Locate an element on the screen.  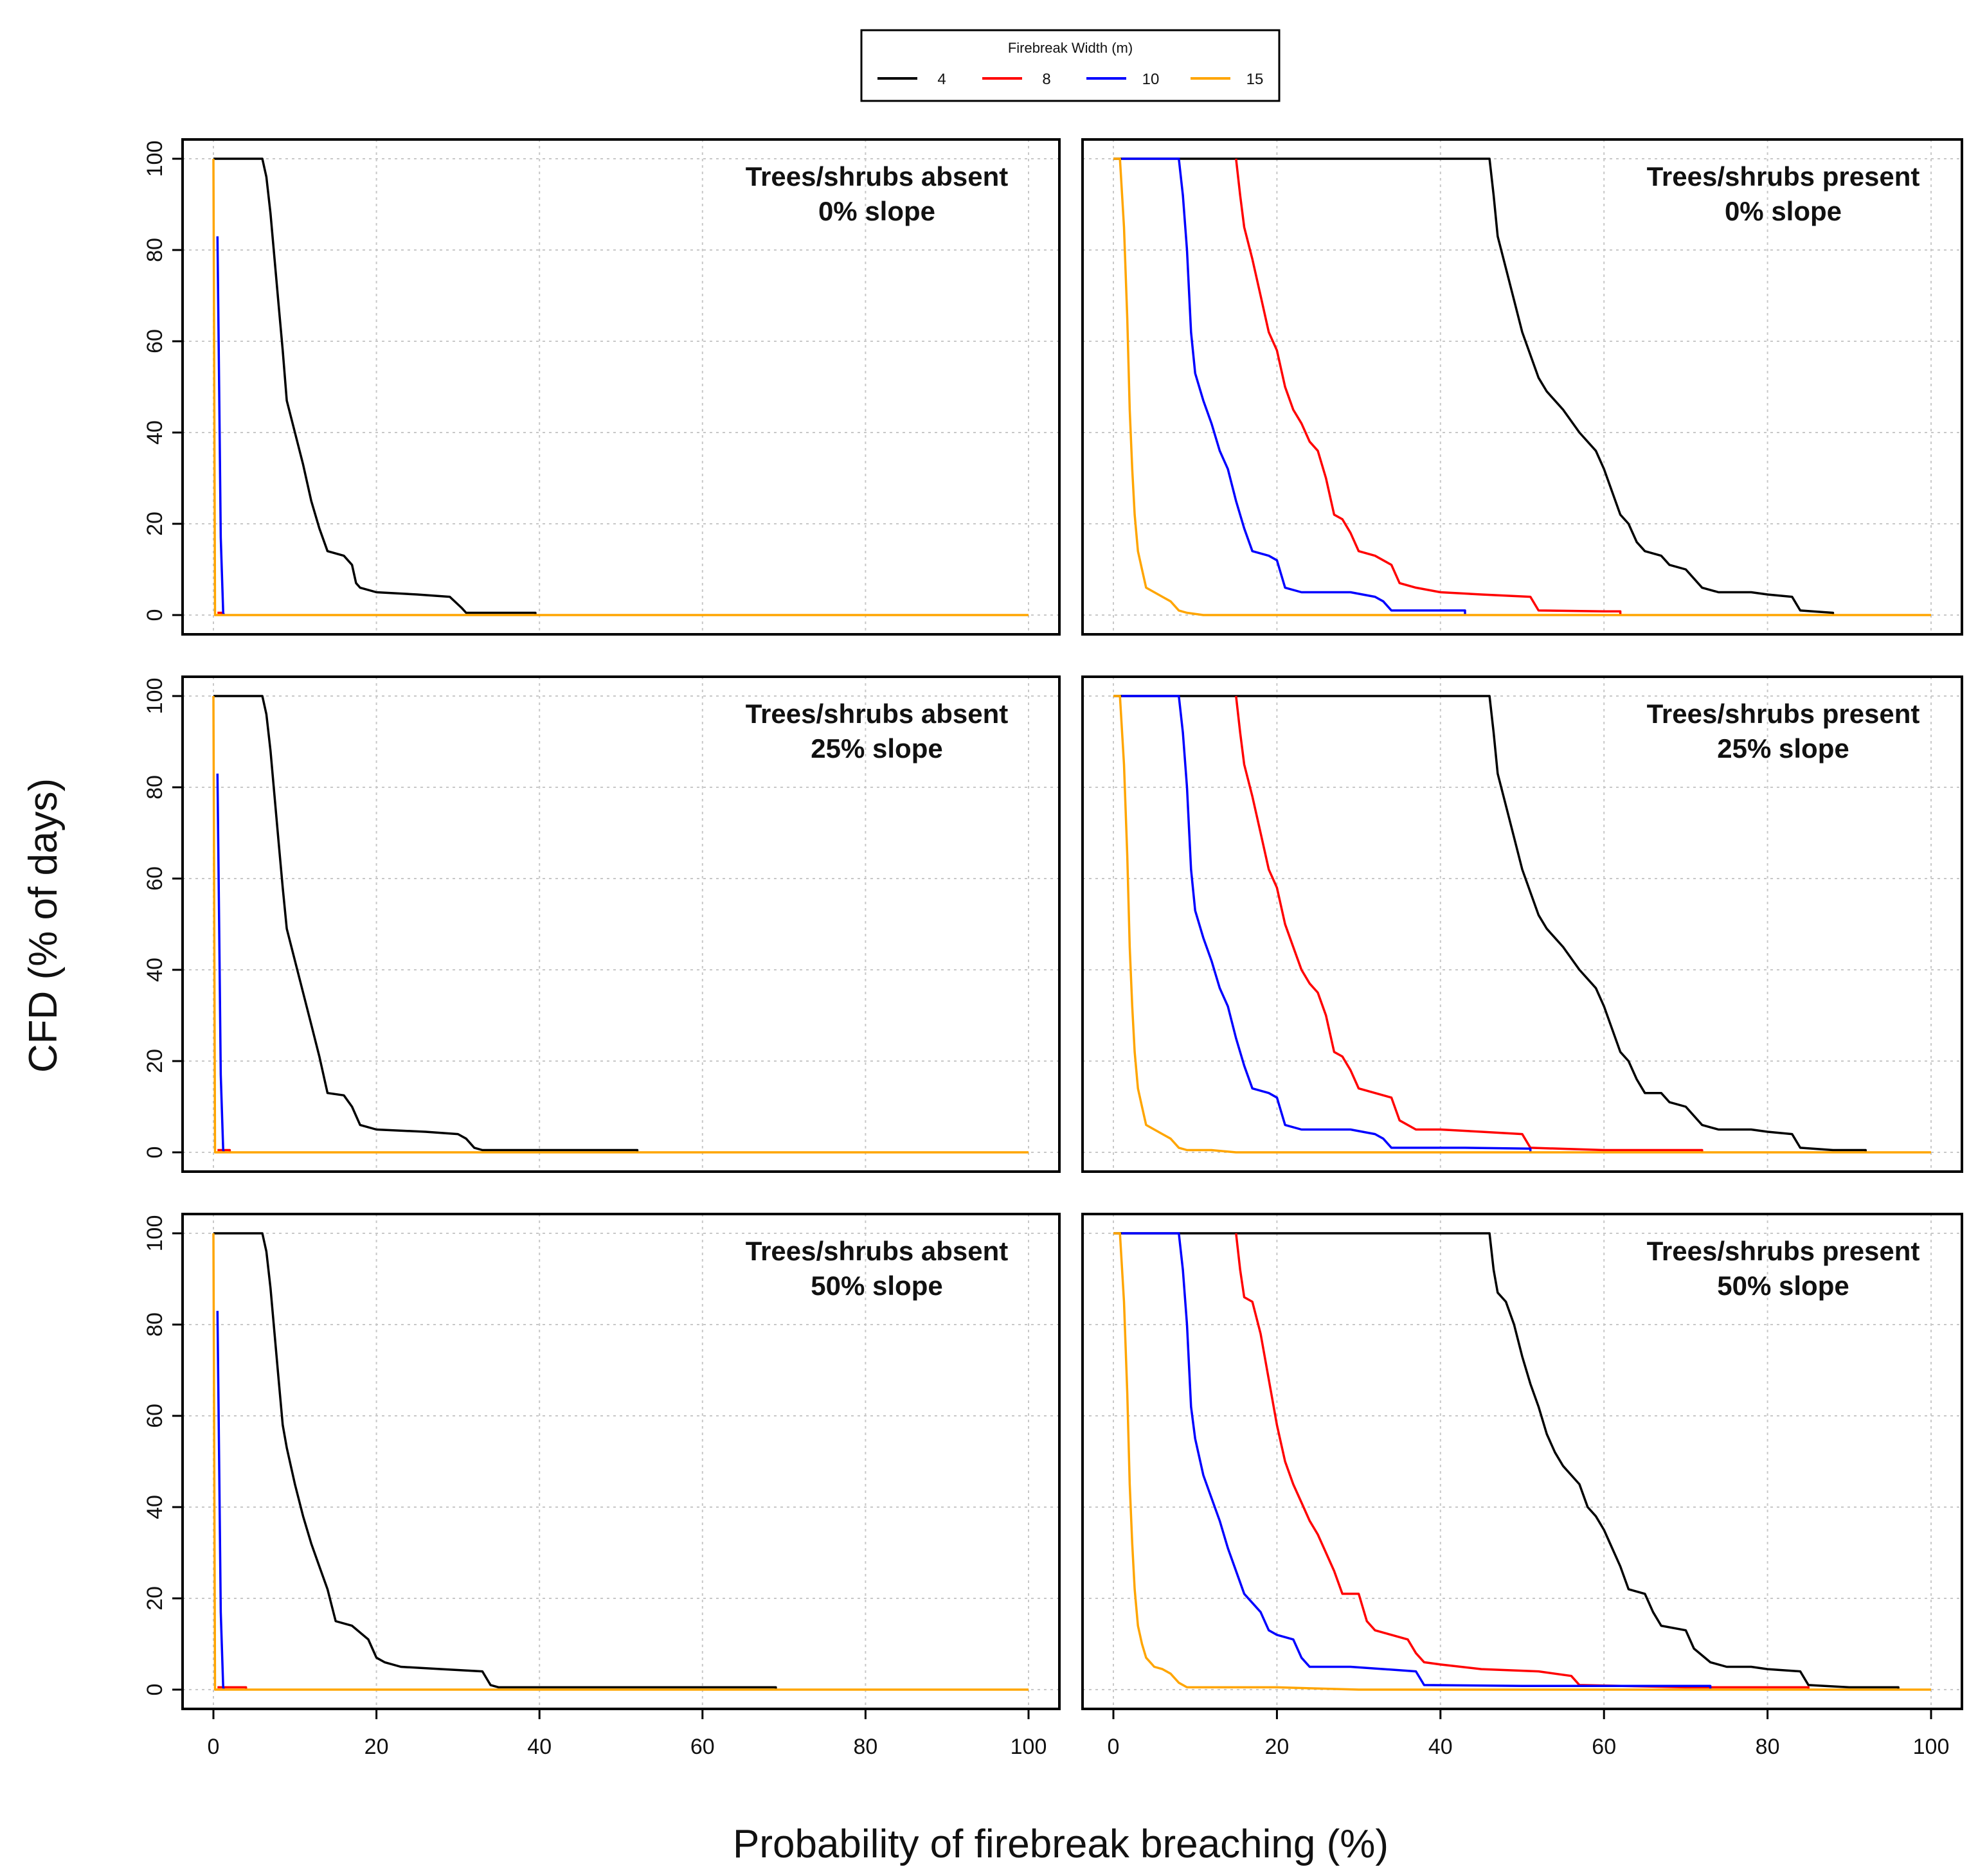
legend-label-8: 8 is located at coordinates (1046, 79).